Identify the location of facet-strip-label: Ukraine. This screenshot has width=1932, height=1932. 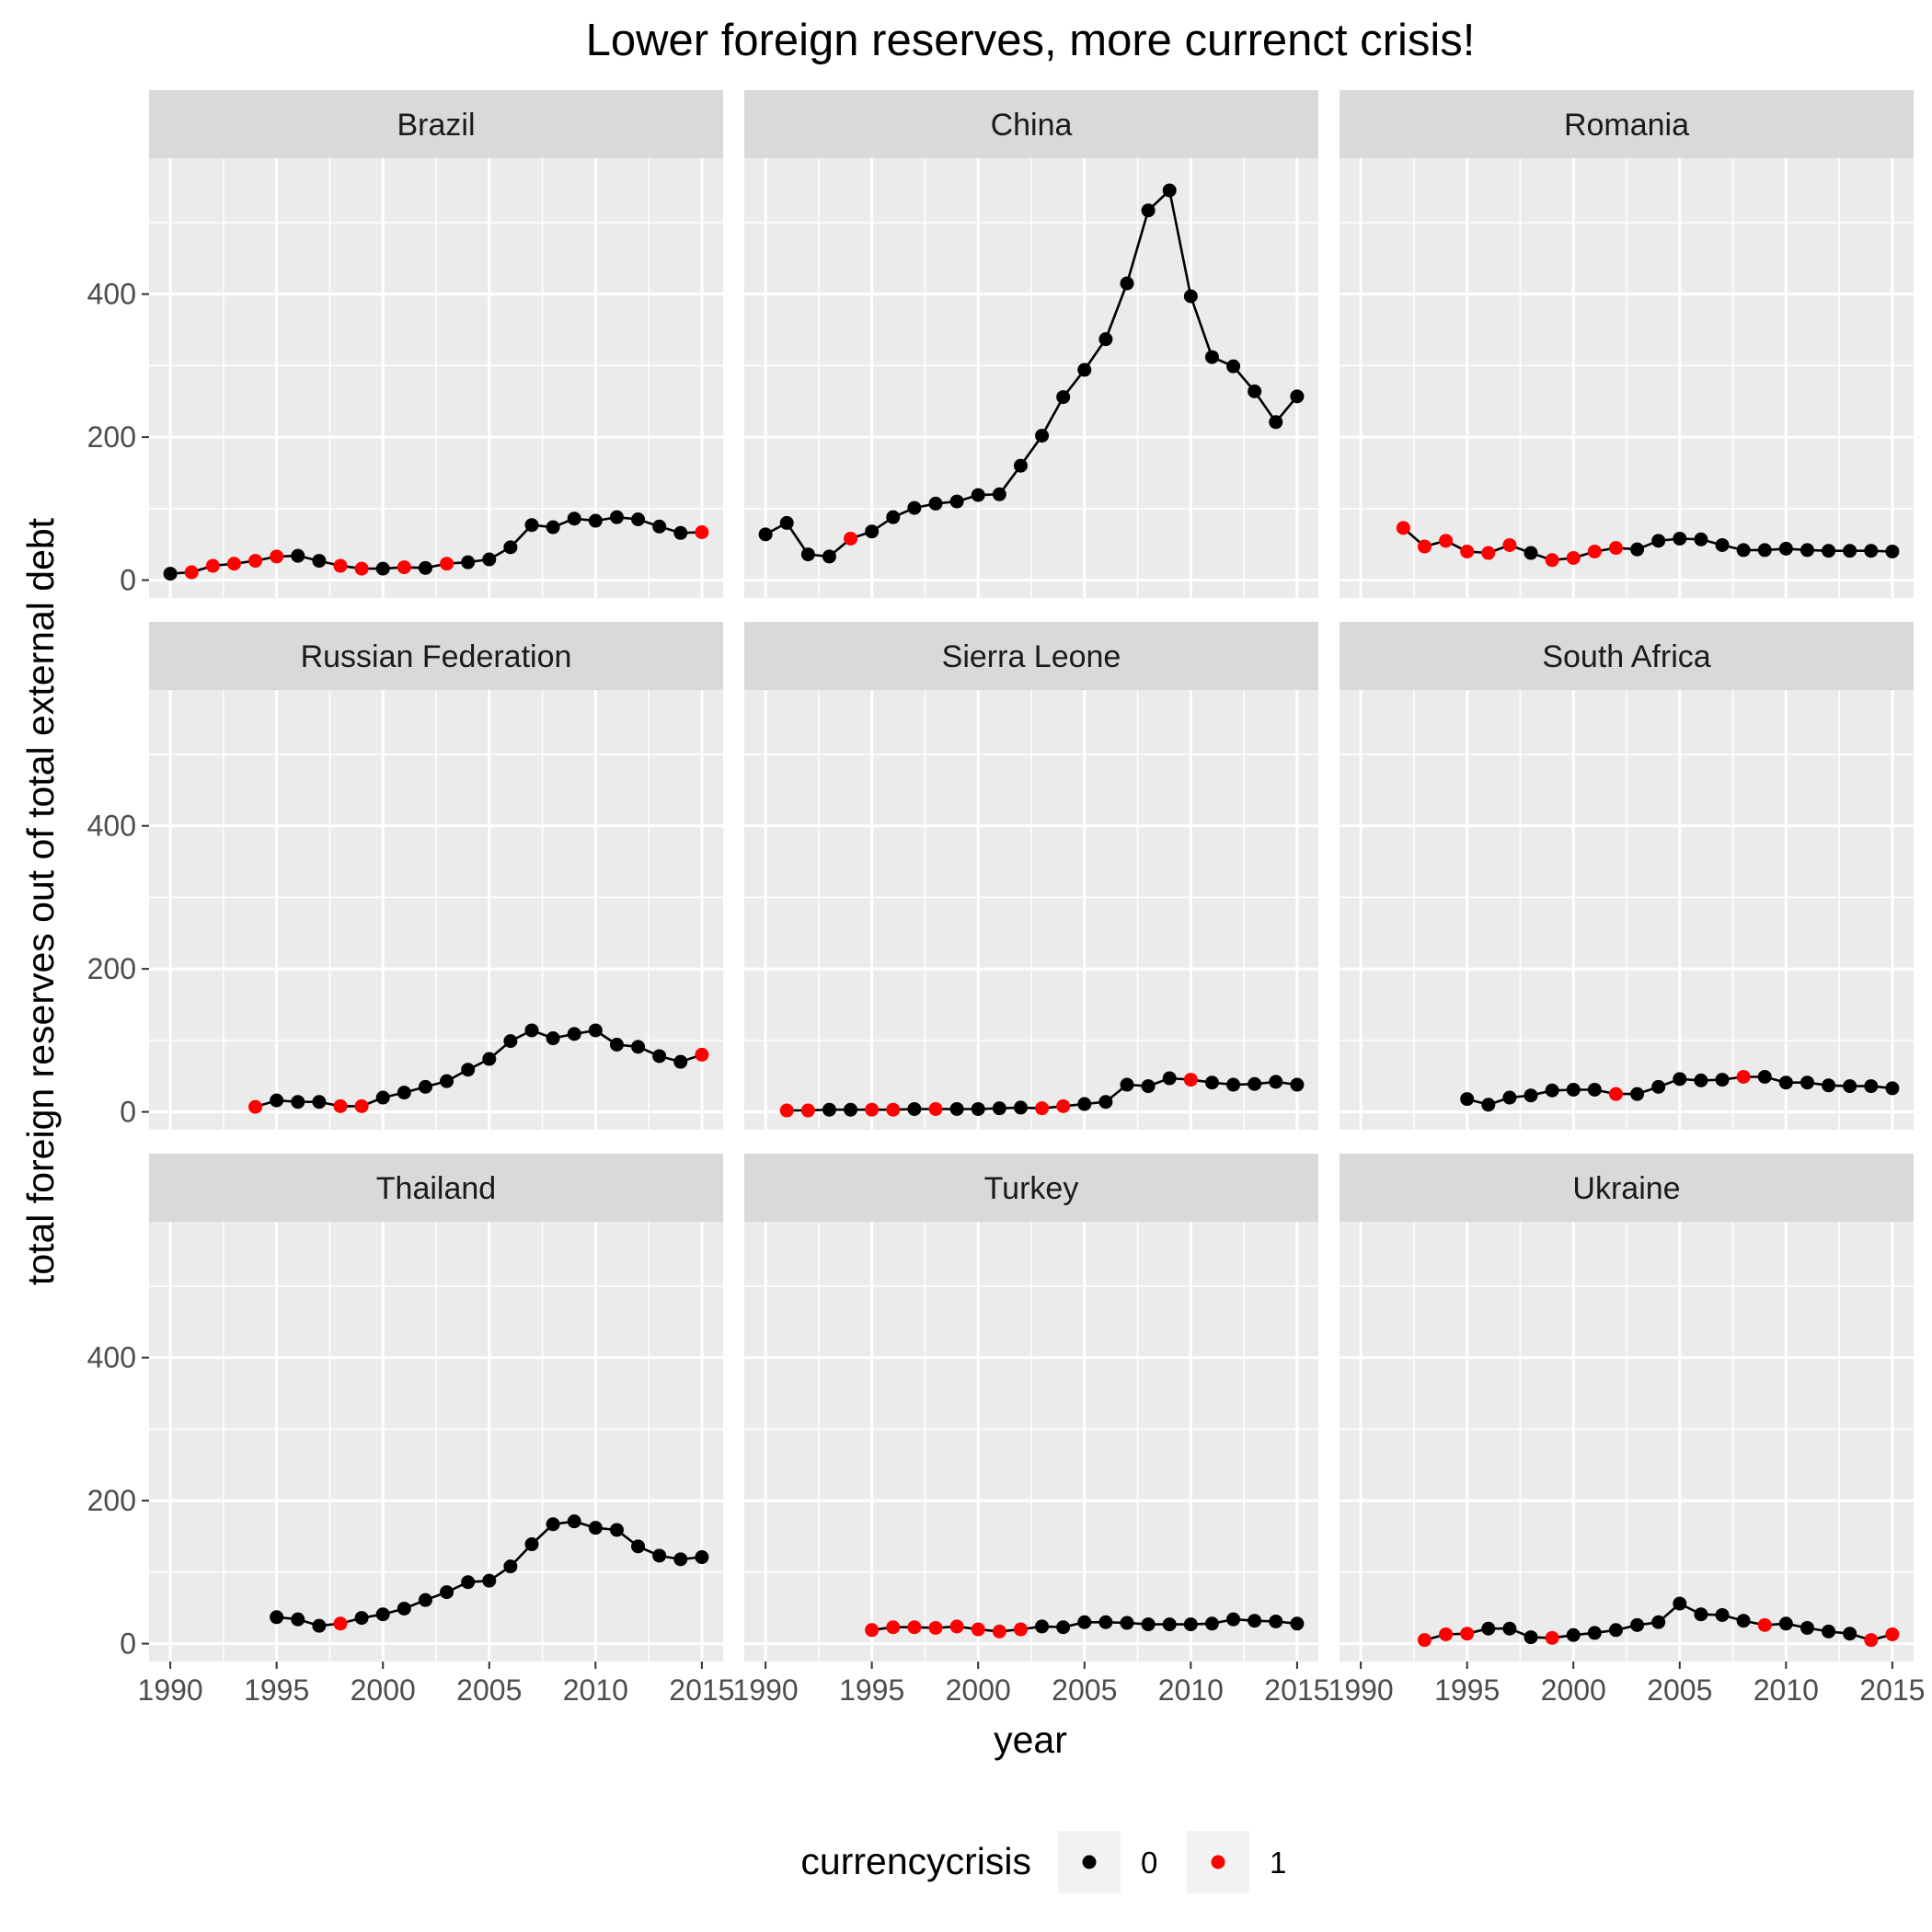
(1626, 1188).